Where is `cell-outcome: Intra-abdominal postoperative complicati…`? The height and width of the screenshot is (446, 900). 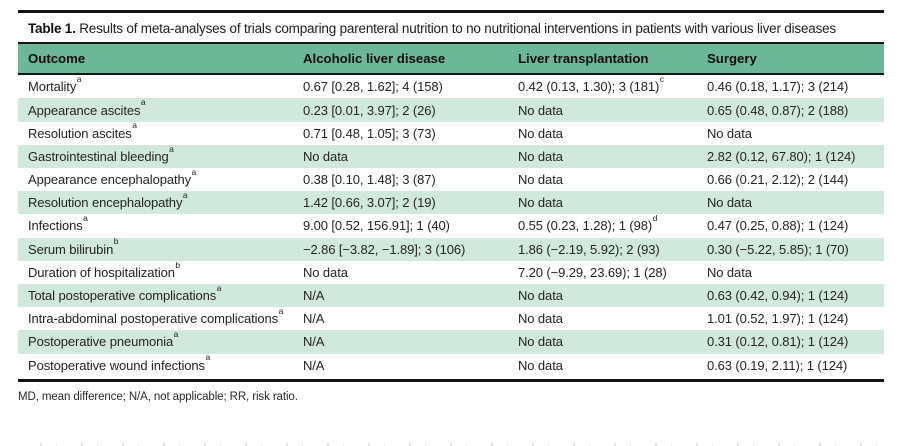
cell-outcome: Intra-abdominal postoperative complicati… is located at coordinates (156, 316).